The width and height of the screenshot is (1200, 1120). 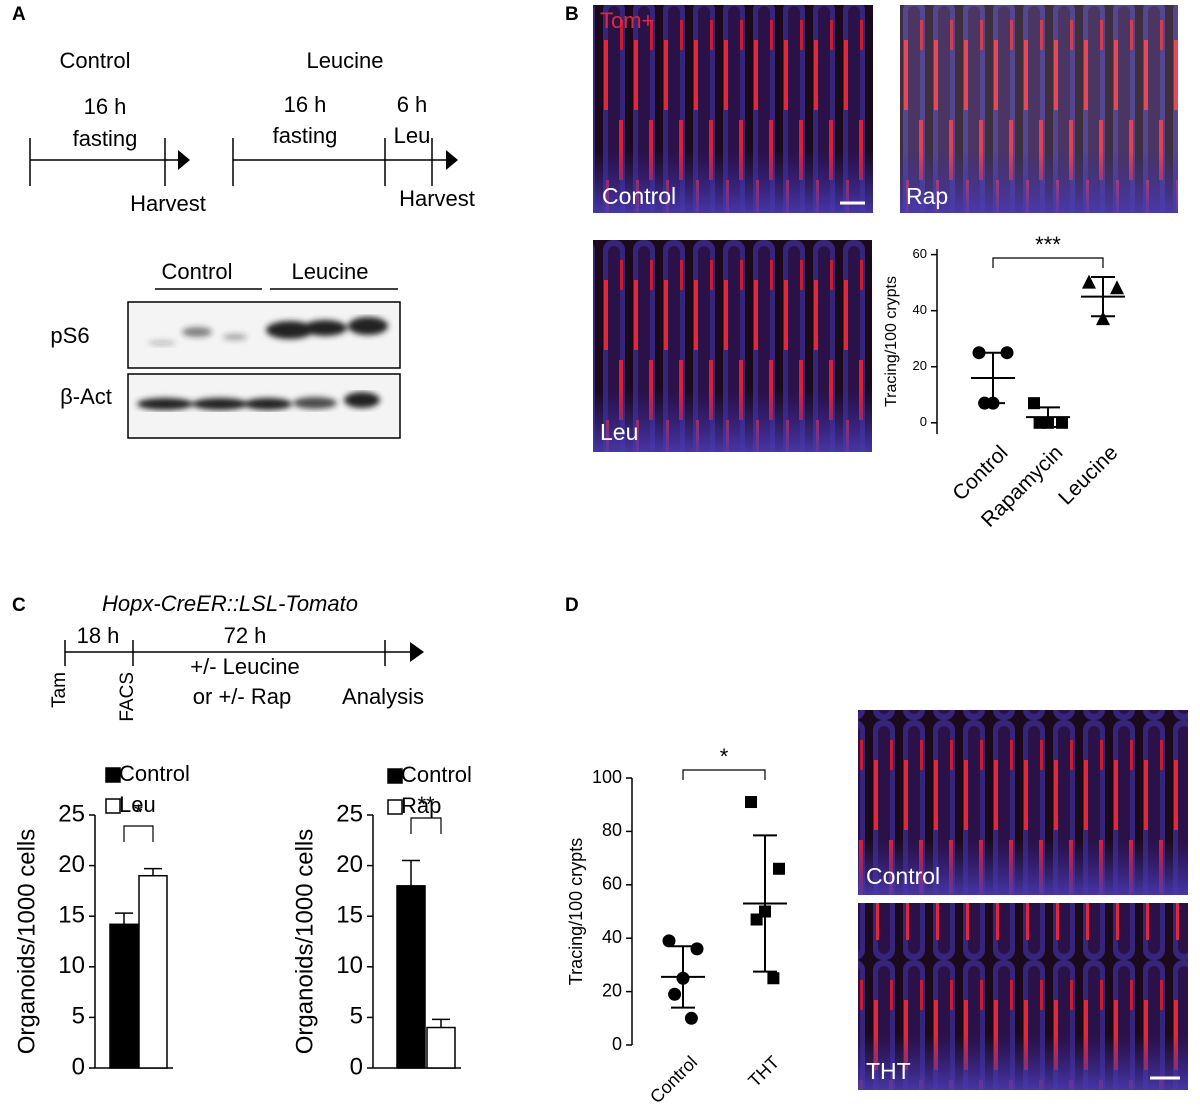 What do you see at coordinates (86, 396) in the screenshot?
I see `blot-row: β-Act` at bounding box center [86, 396].